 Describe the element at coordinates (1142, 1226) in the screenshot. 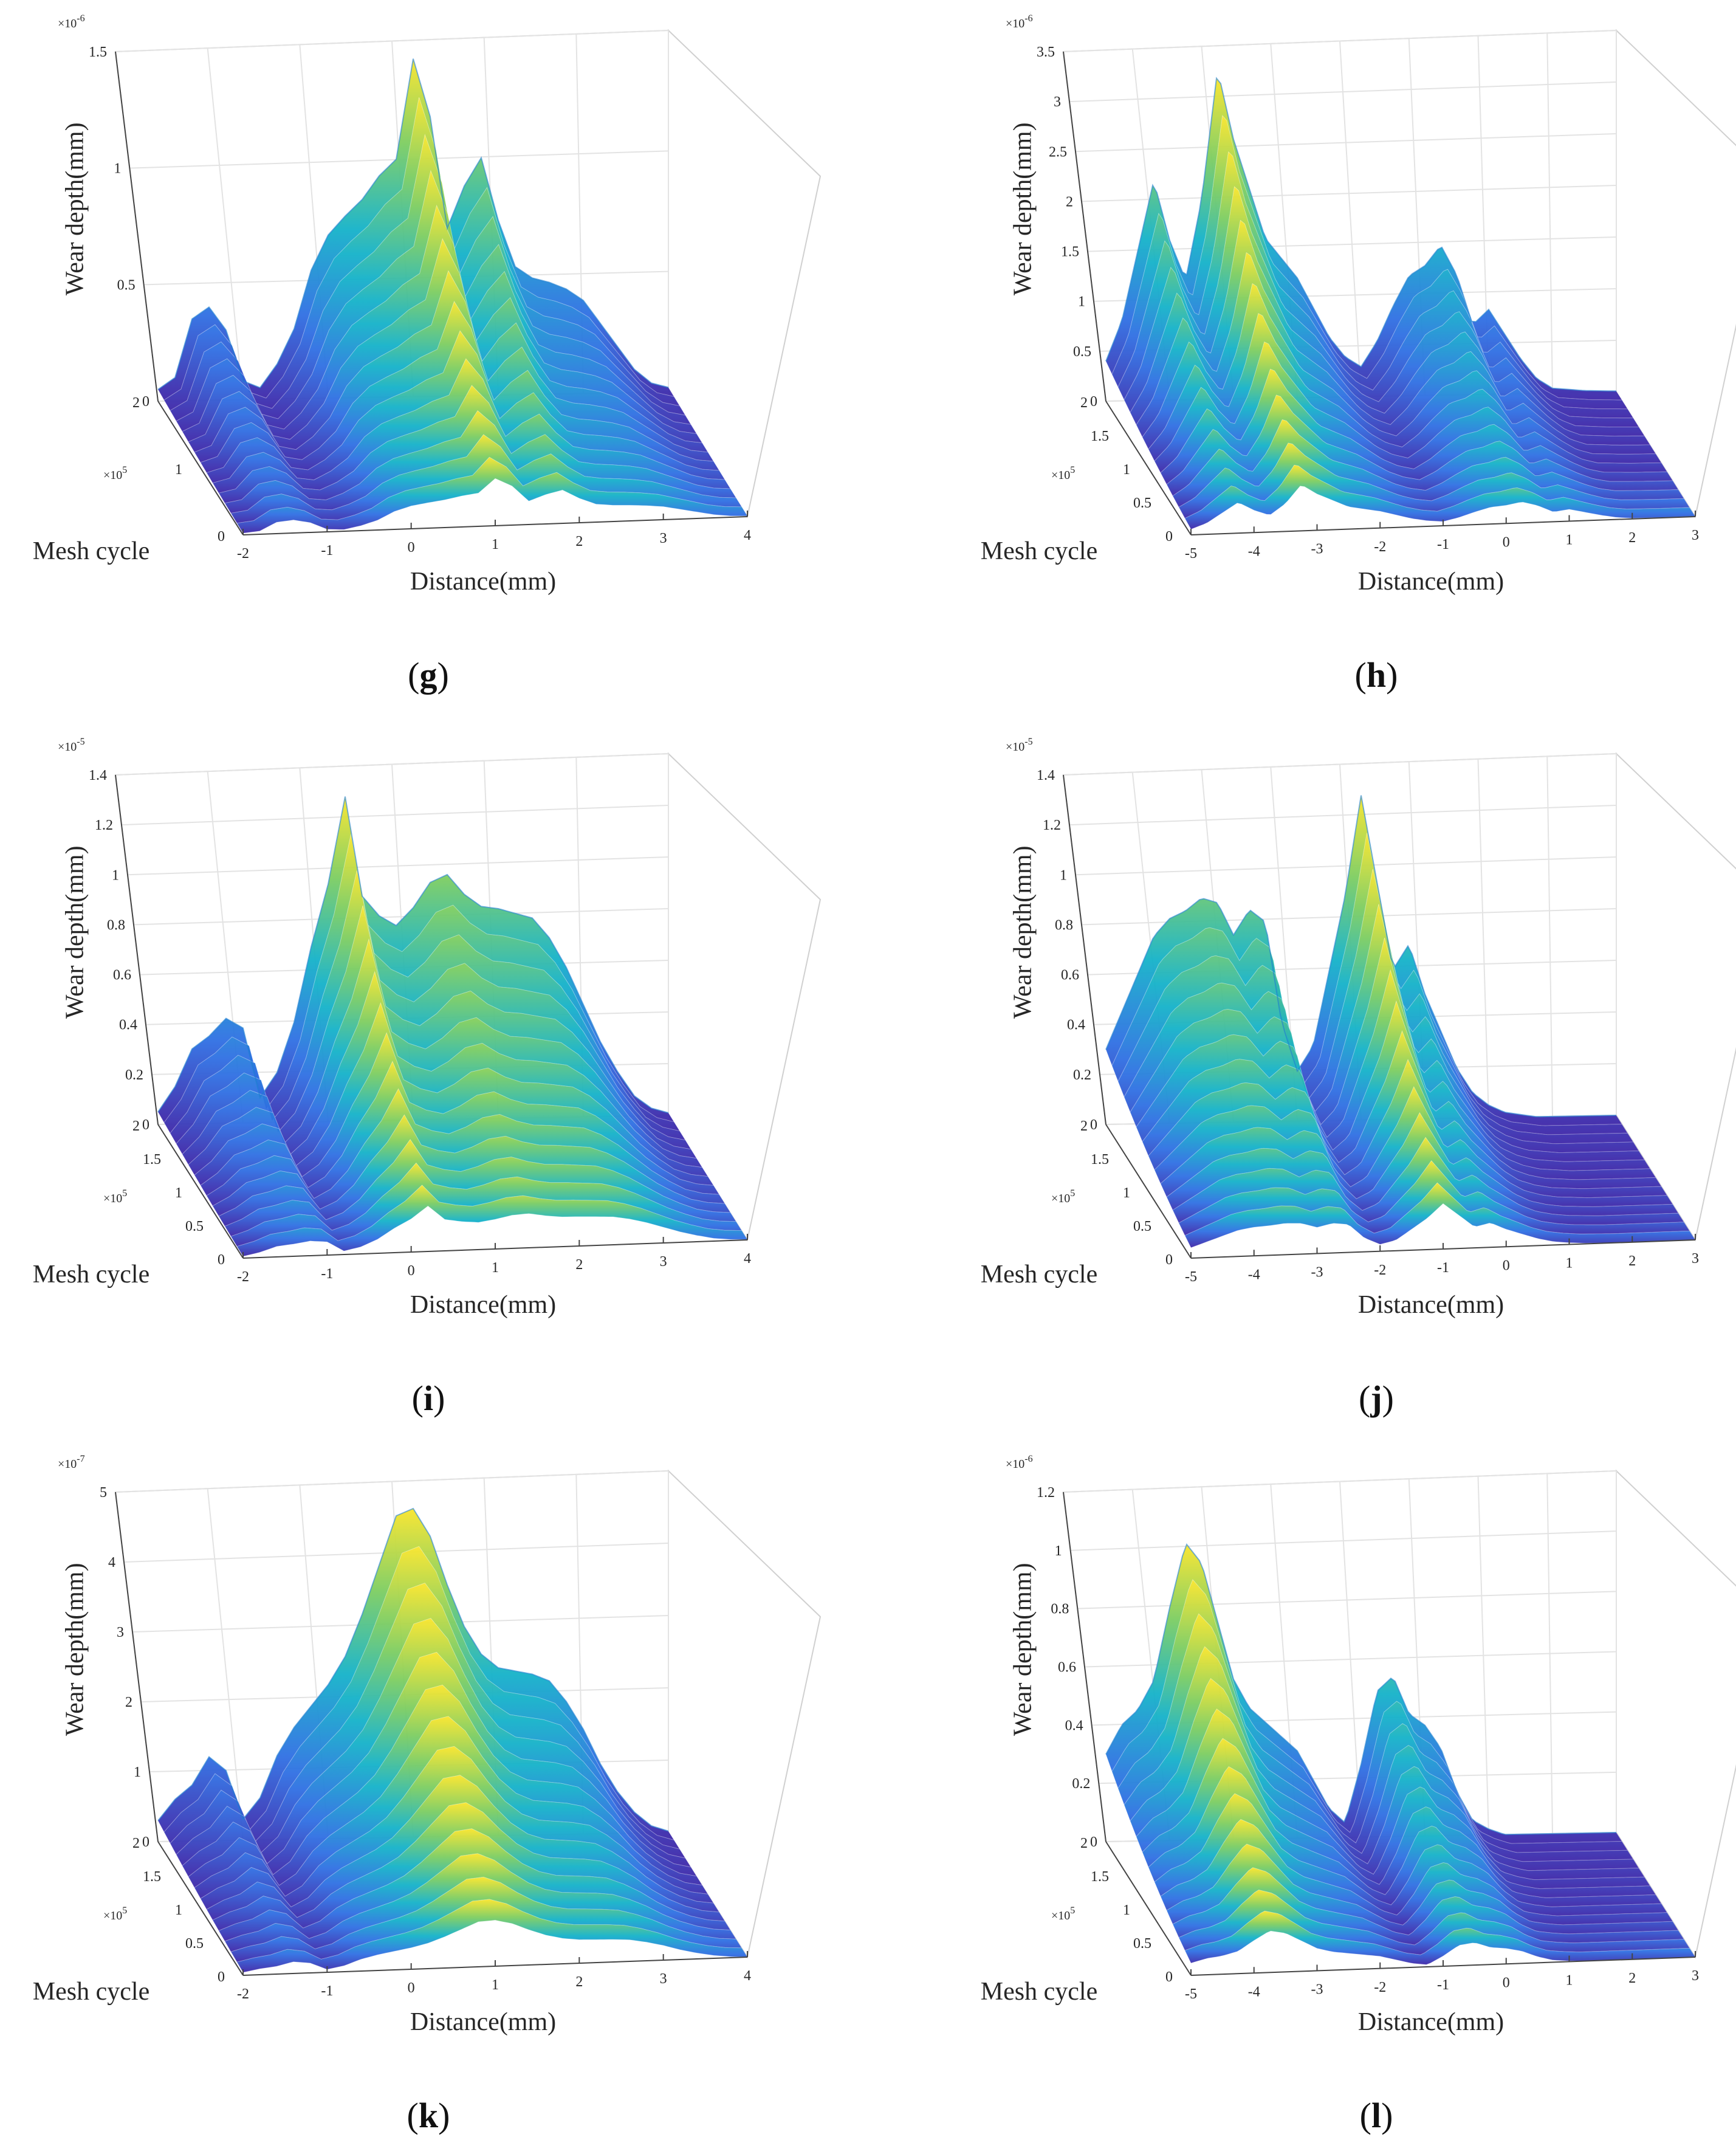

I see `y-tick-label: 0.5` at that location.